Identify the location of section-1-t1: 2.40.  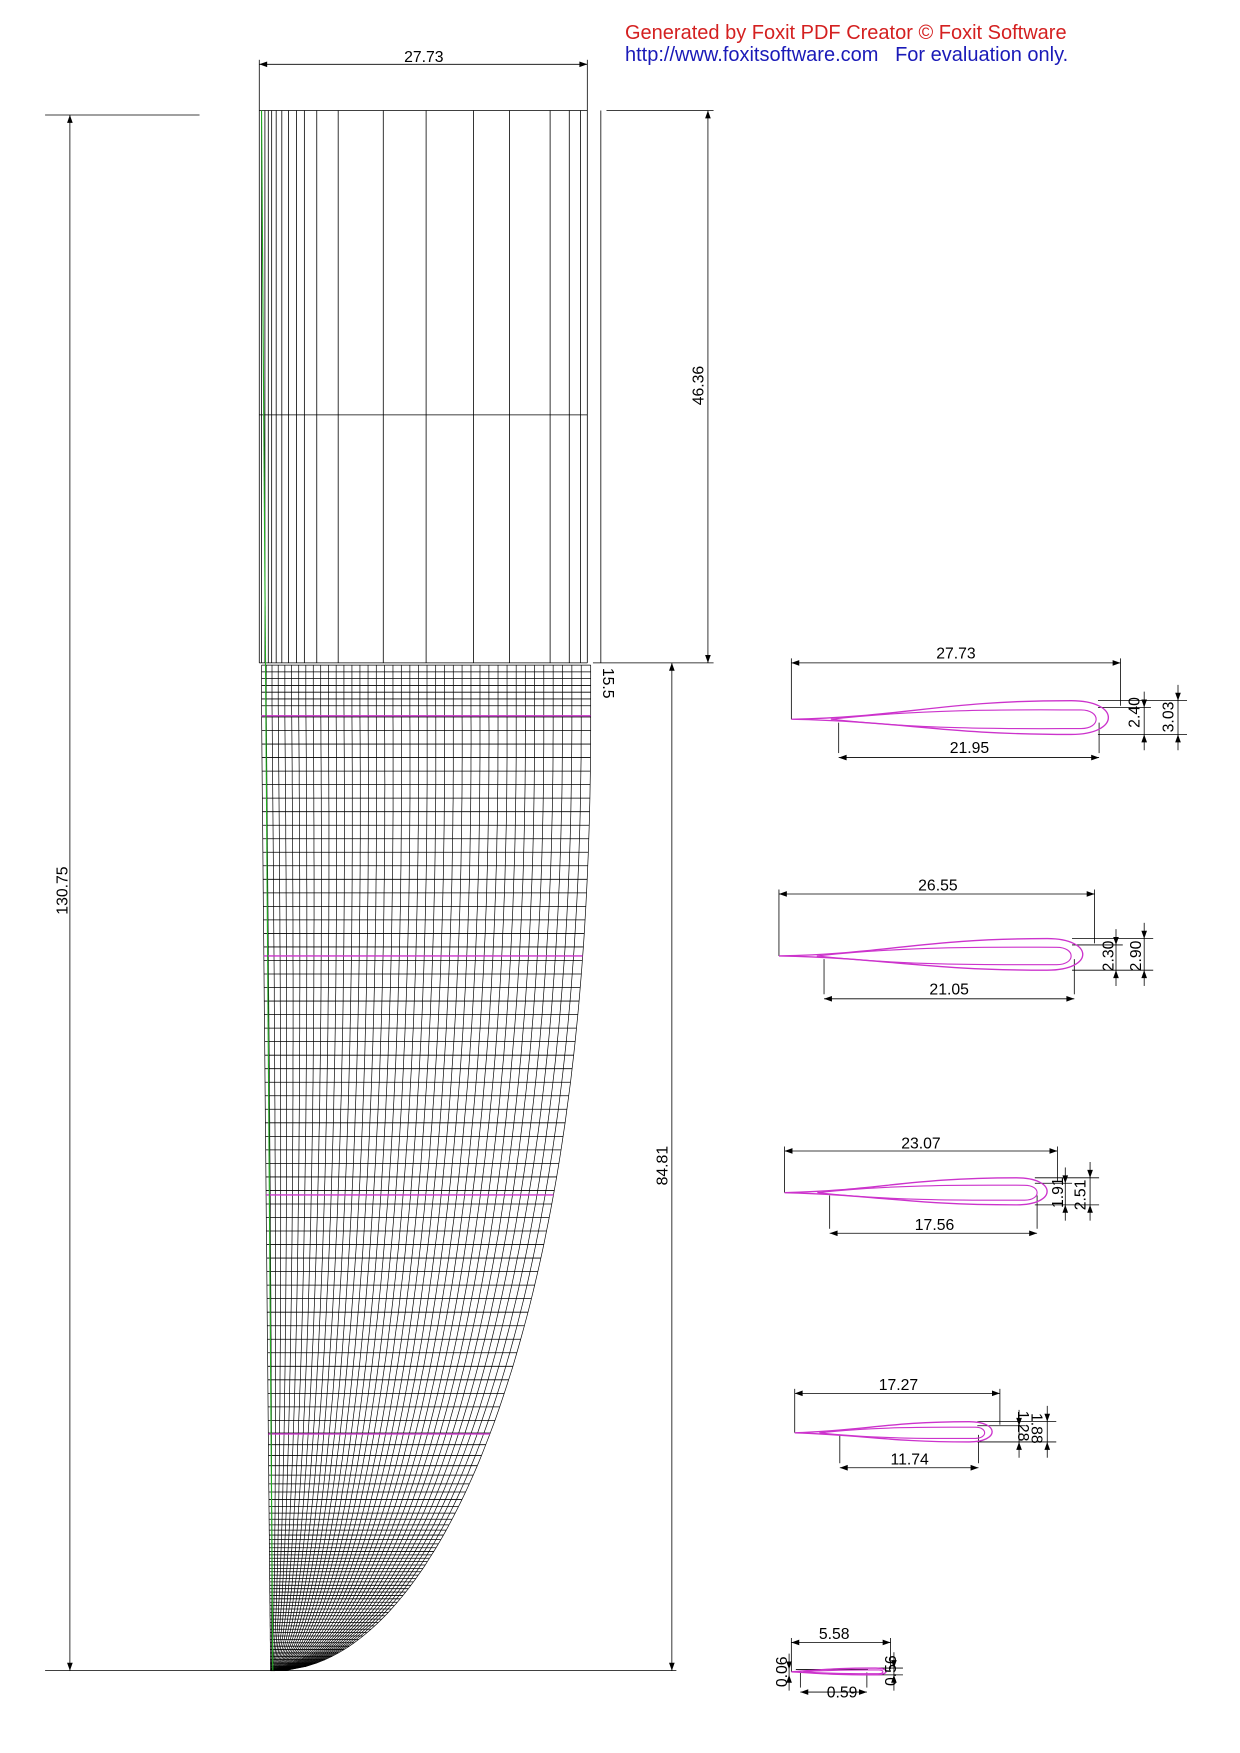
(1135, 712).